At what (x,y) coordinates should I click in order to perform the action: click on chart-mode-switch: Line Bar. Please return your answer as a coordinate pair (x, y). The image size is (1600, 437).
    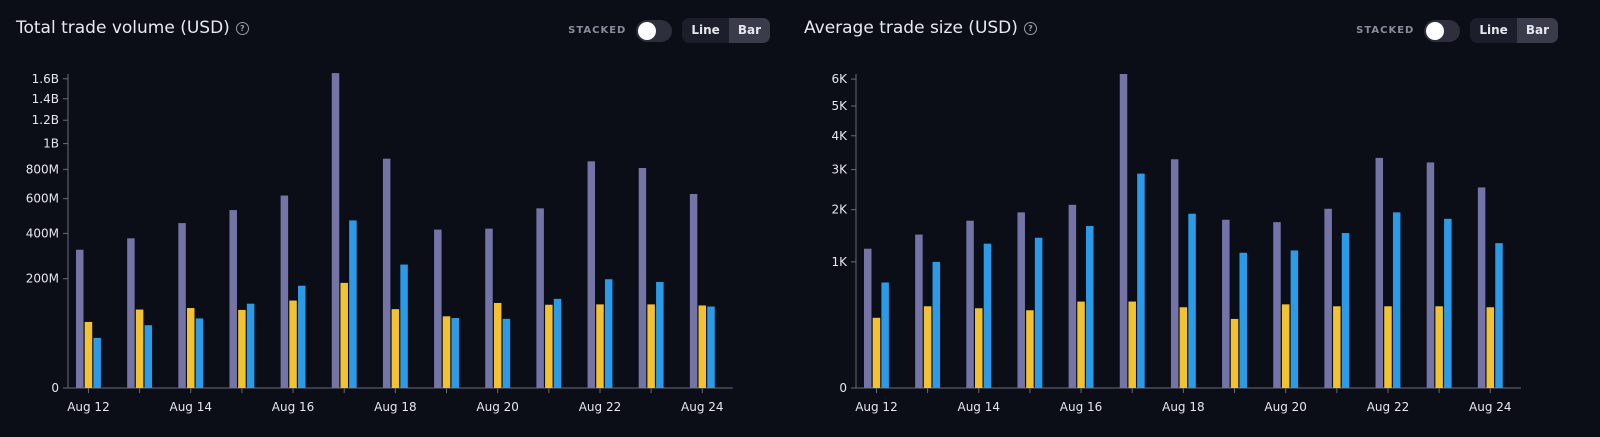
    Looking at the image, I should click on (726, 30).